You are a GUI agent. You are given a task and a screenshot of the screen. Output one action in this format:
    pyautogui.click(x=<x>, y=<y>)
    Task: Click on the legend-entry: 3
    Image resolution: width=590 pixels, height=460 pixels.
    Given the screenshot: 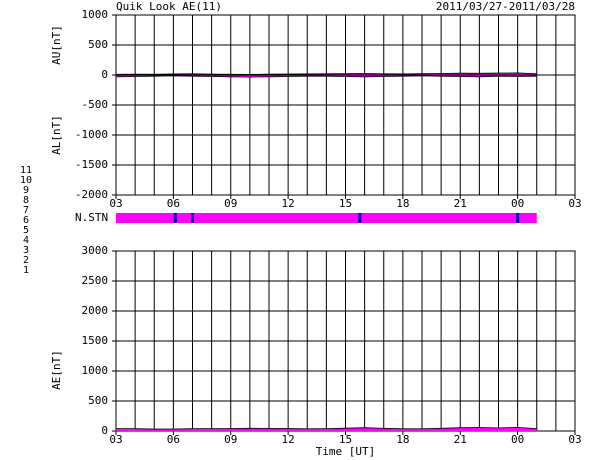 What is the action you would take?
    pyautogui.click(x=26, y=250)
    